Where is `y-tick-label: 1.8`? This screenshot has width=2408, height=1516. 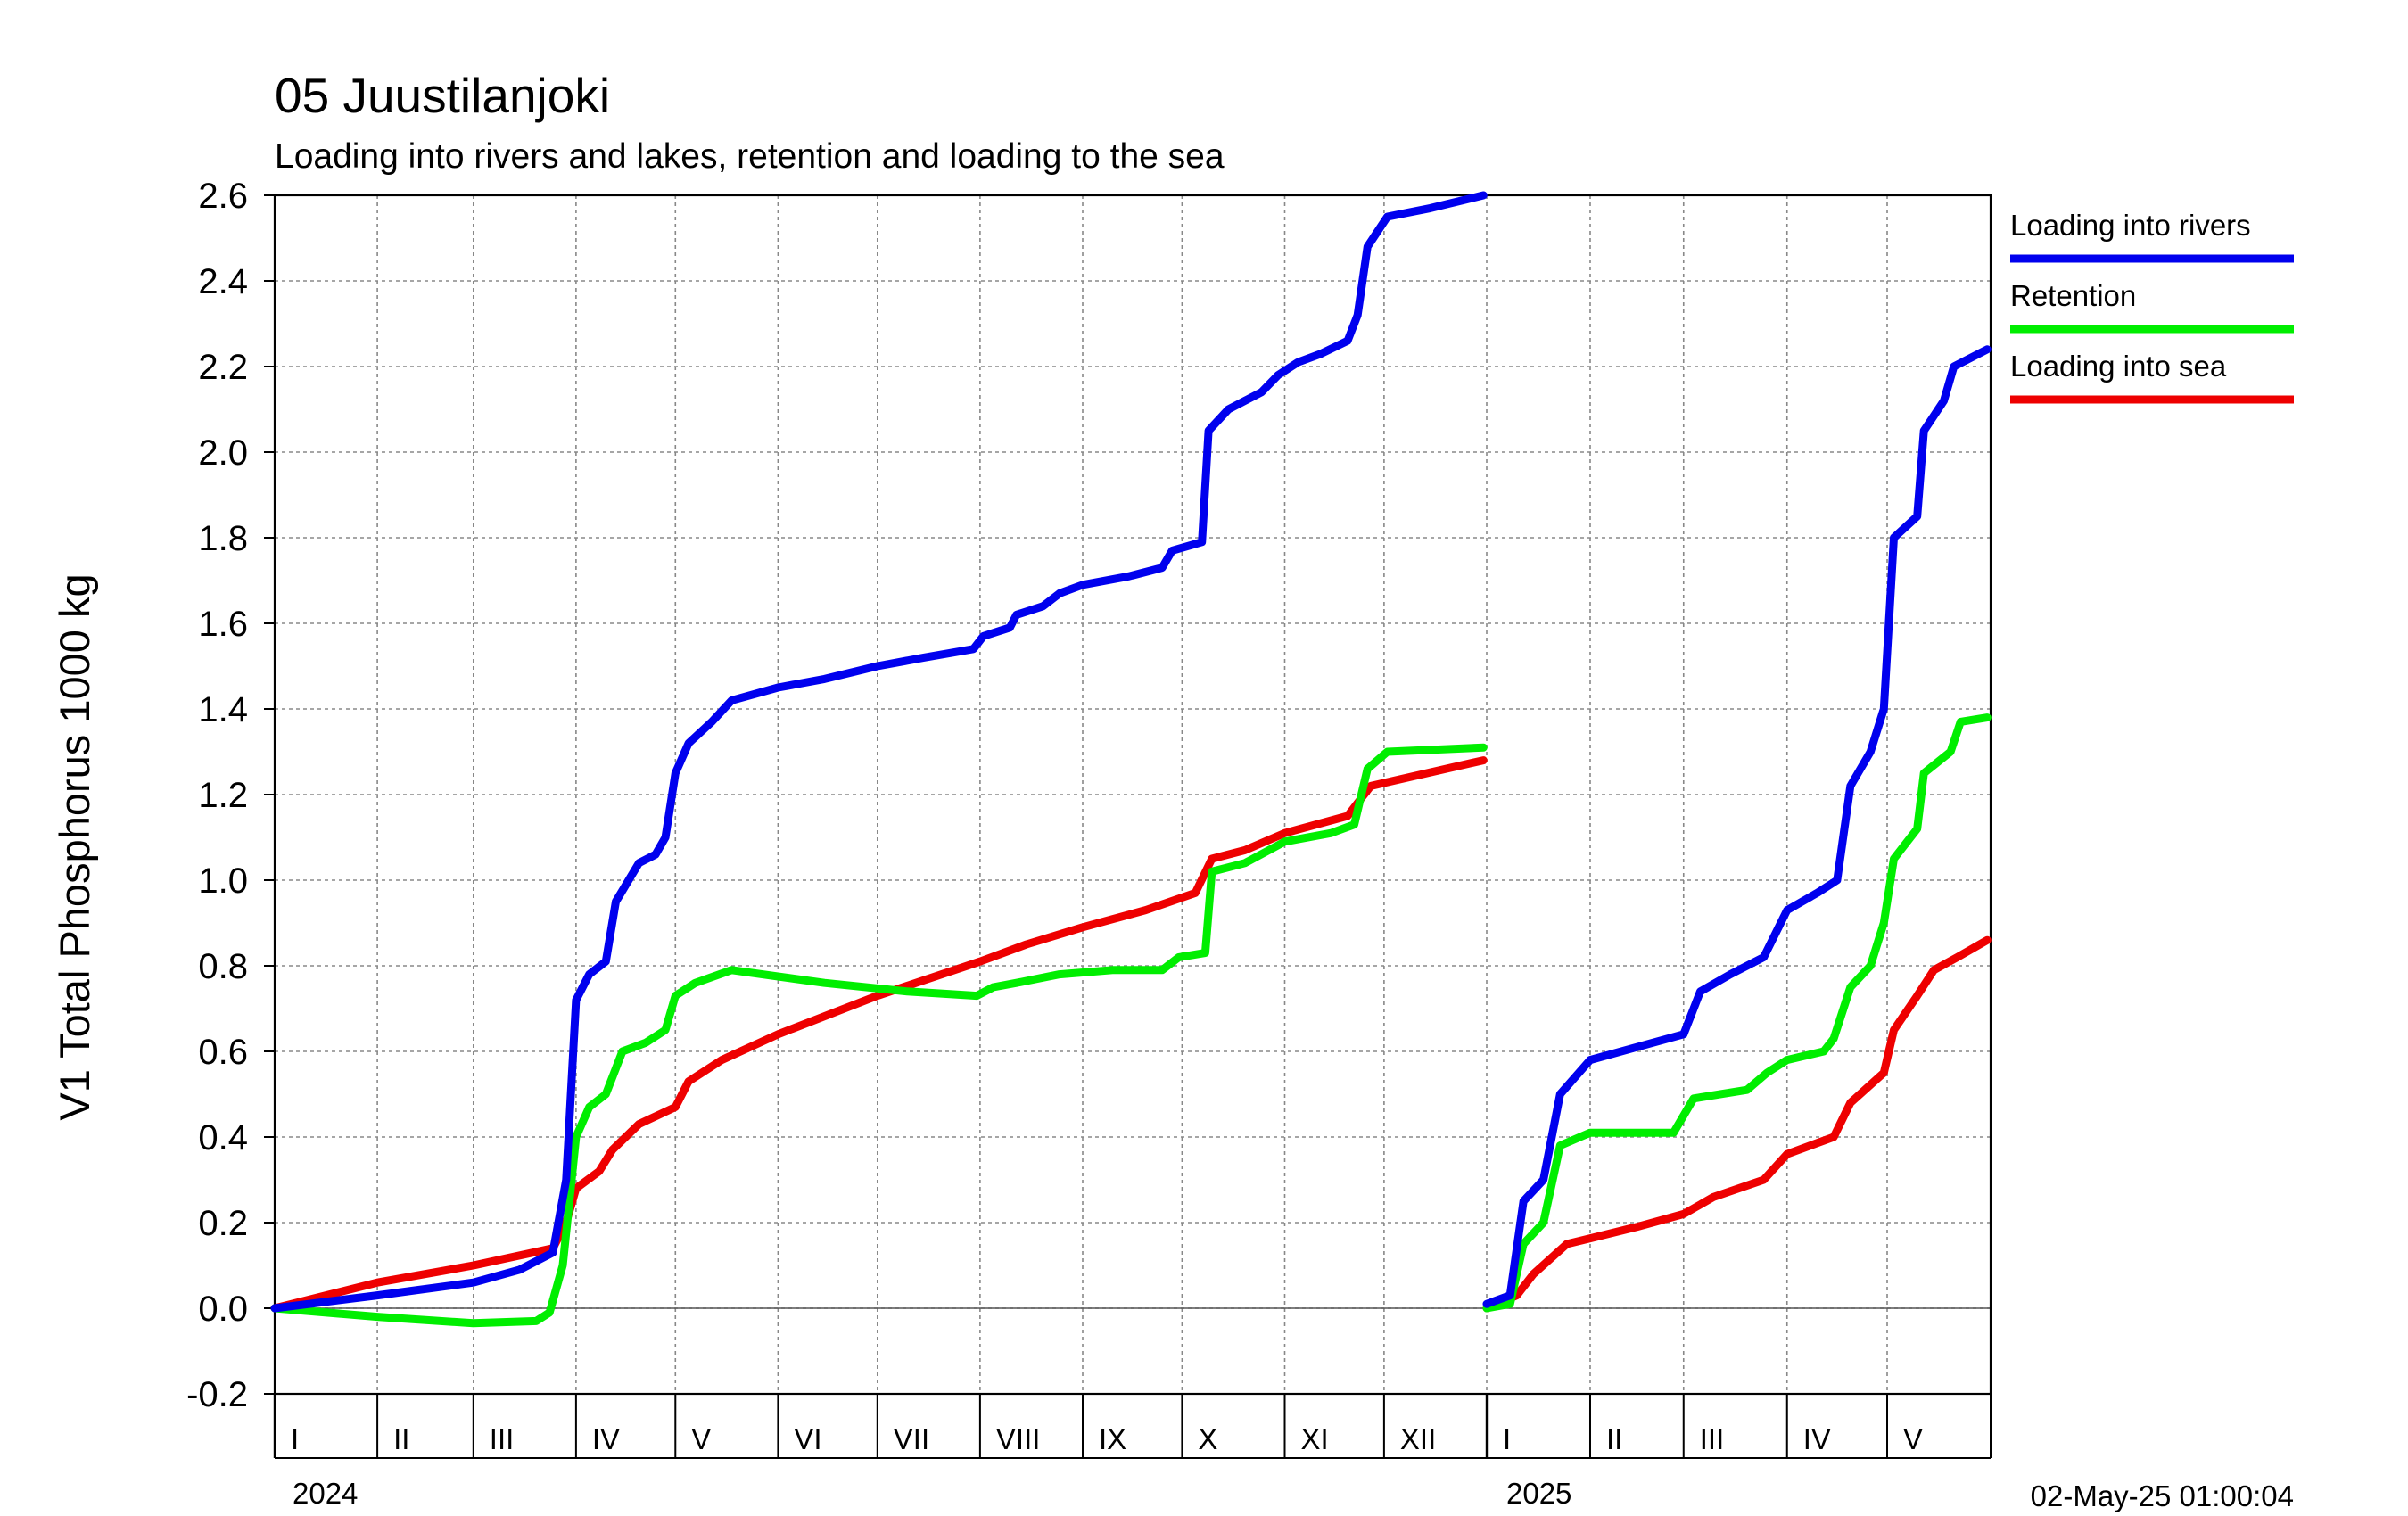
y-tick-label: 1.8 is located at coordinates (223, 538).